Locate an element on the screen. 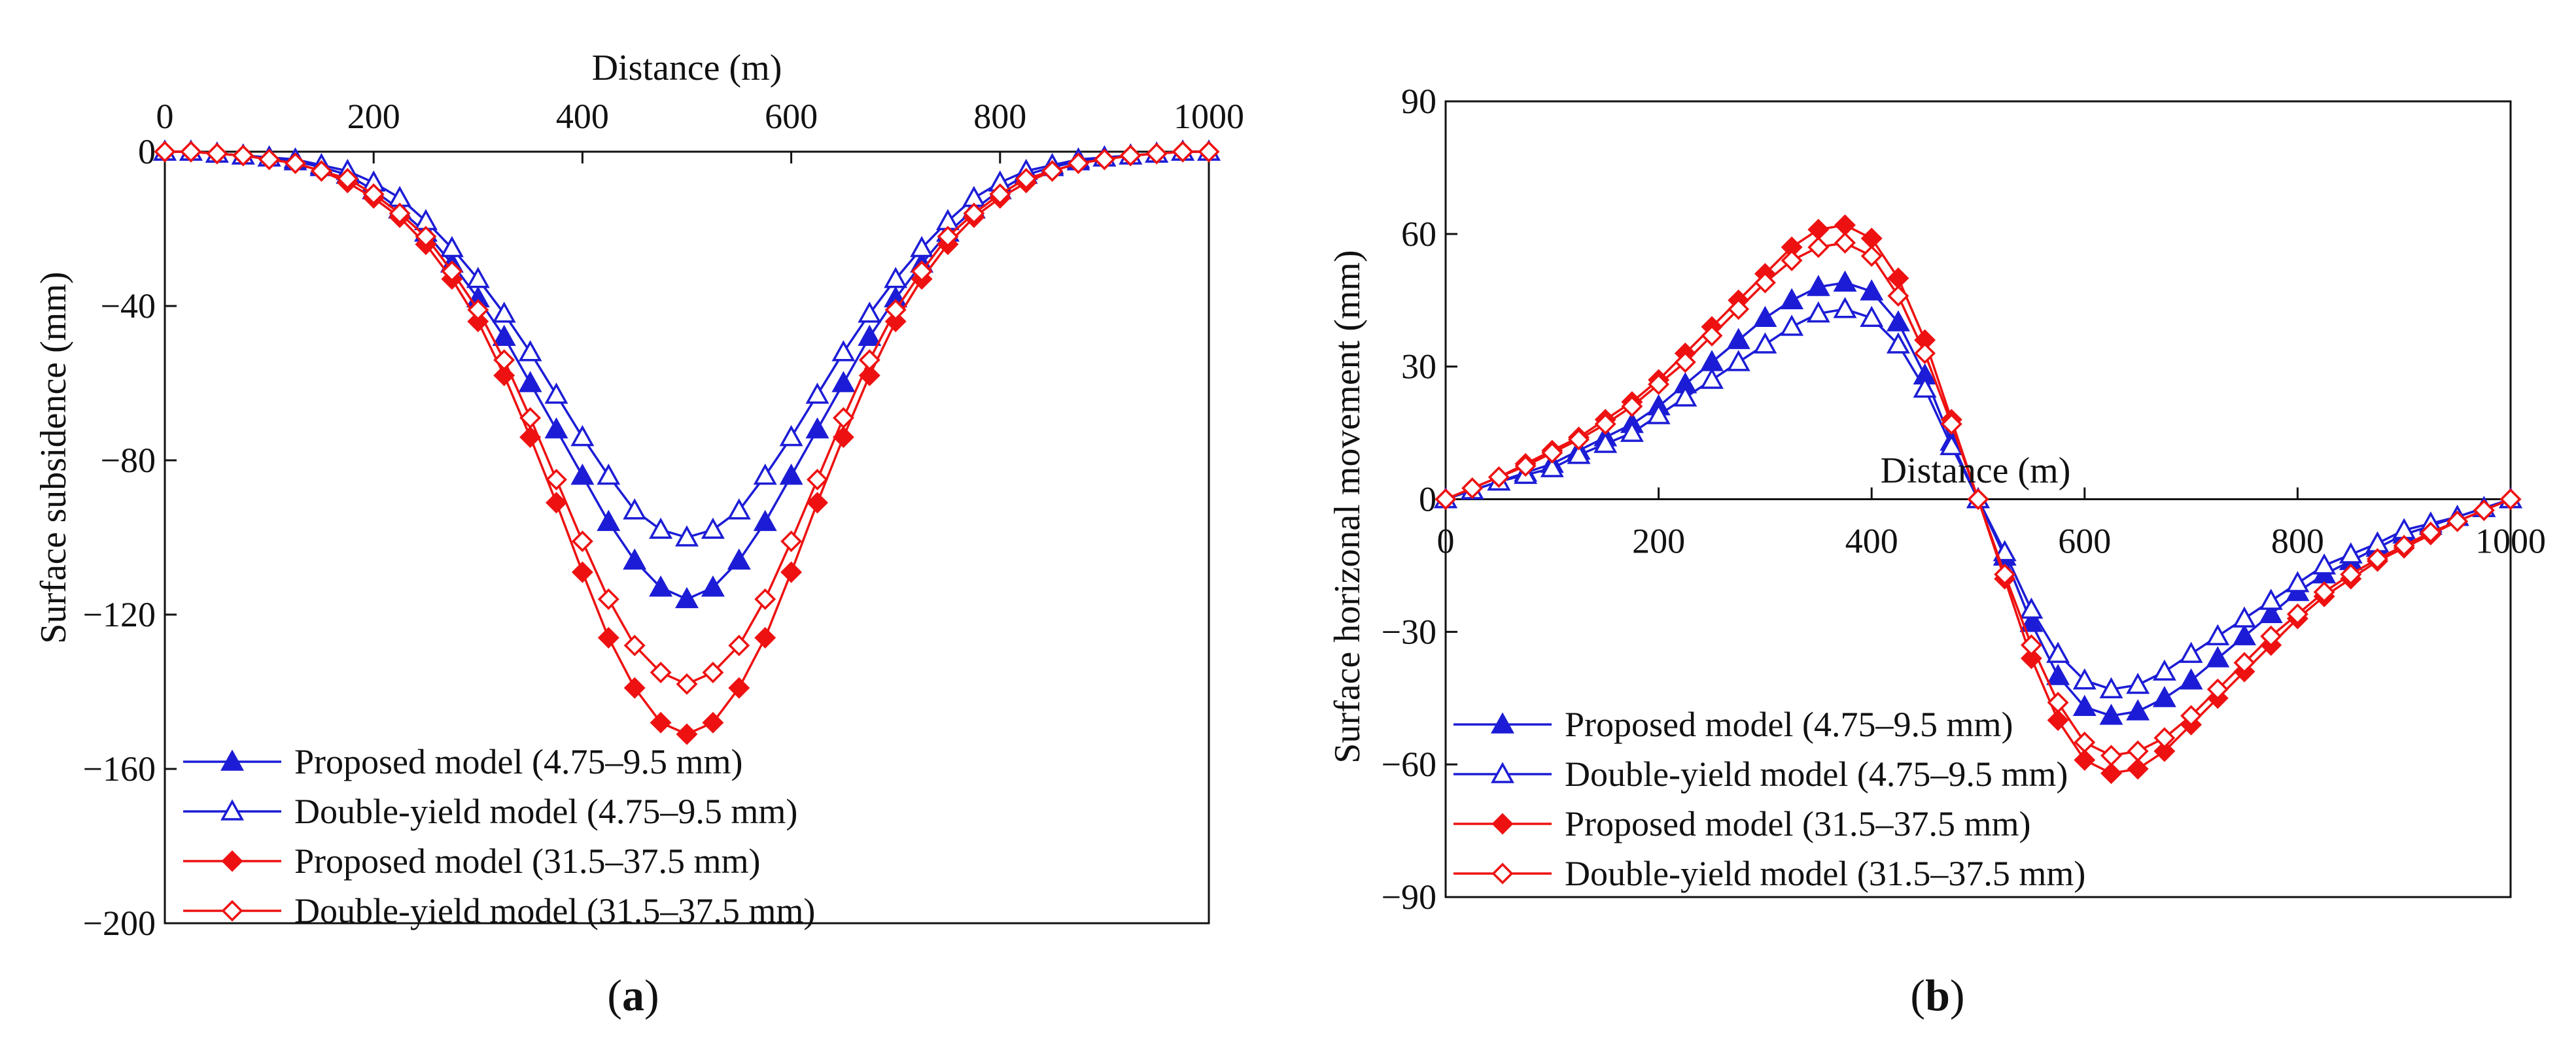 This screenshot has height=1037, width=2576. x-tick-label: 200 is located at coordinates (373, 116).